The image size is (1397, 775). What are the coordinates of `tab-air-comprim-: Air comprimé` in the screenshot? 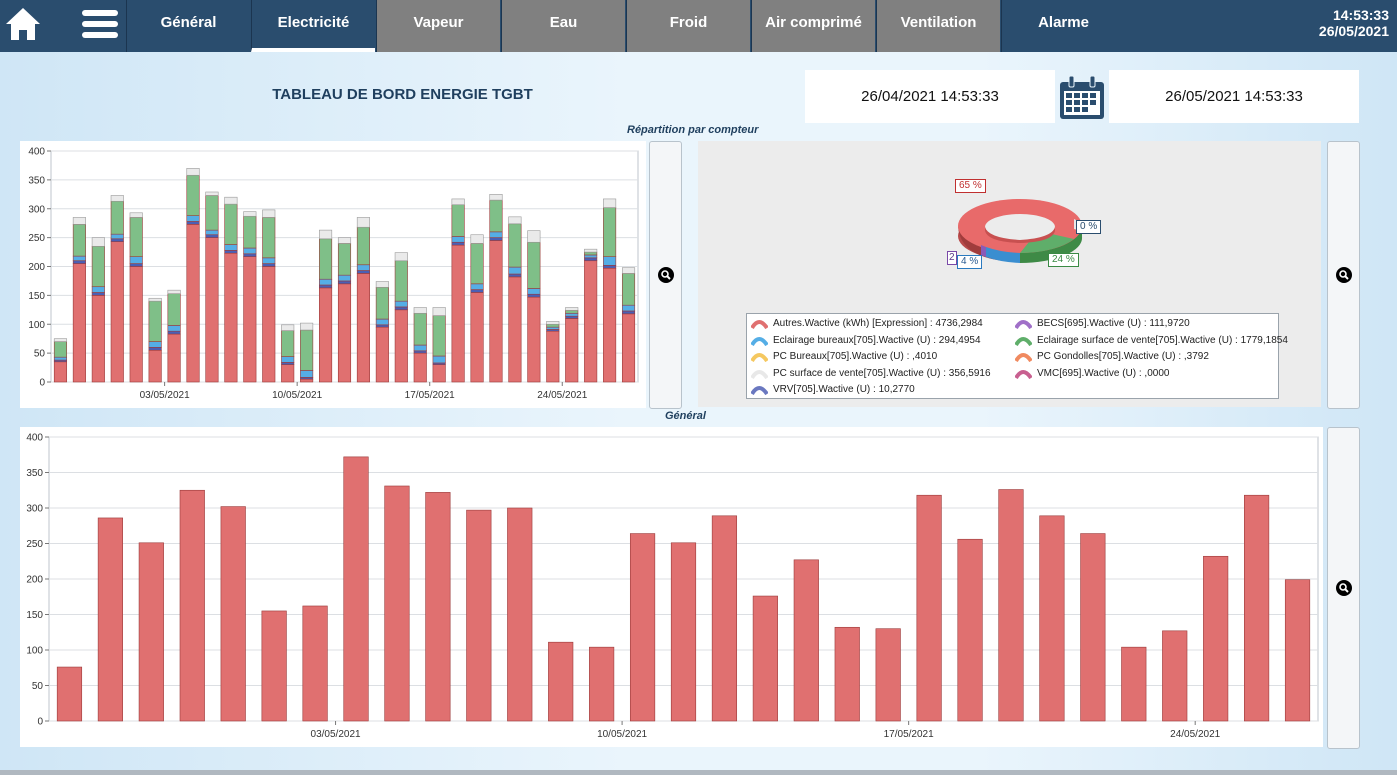 It's located at (813, 26).